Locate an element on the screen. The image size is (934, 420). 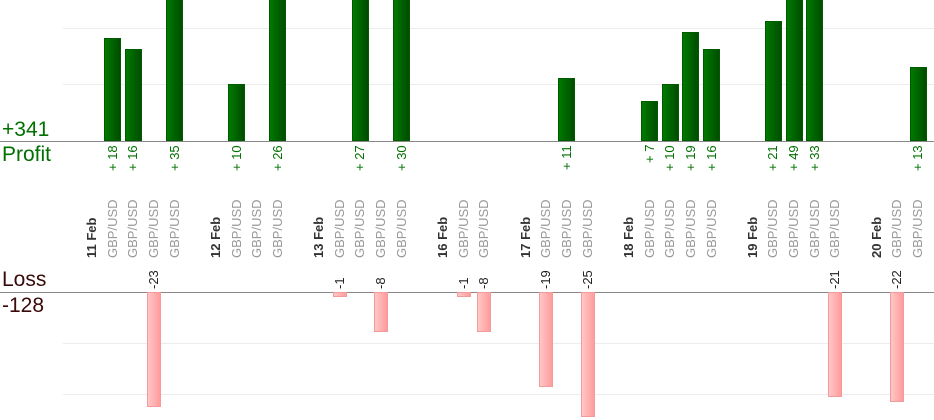
profit-total: +341 is located at coordinates (26, 129).